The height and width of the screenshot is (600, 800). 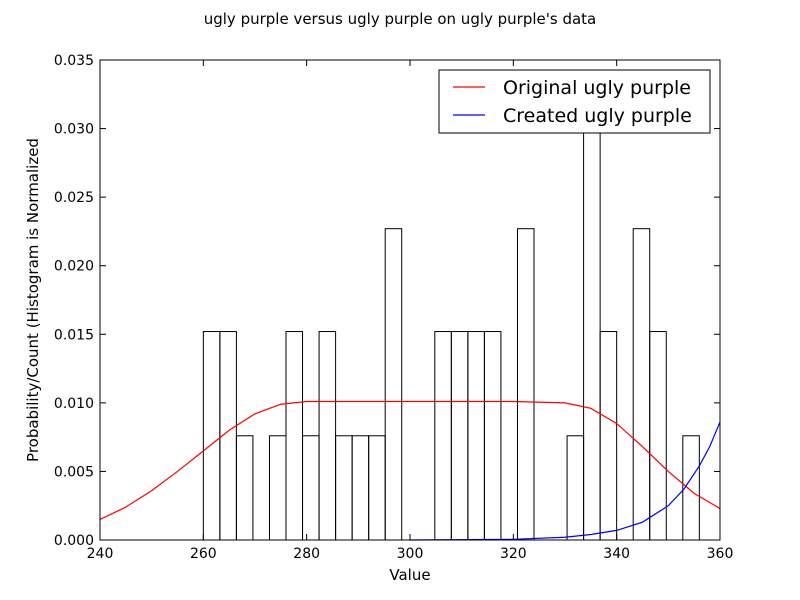 I want to click on x-tick-label: 360, so click(x=720, y=554).